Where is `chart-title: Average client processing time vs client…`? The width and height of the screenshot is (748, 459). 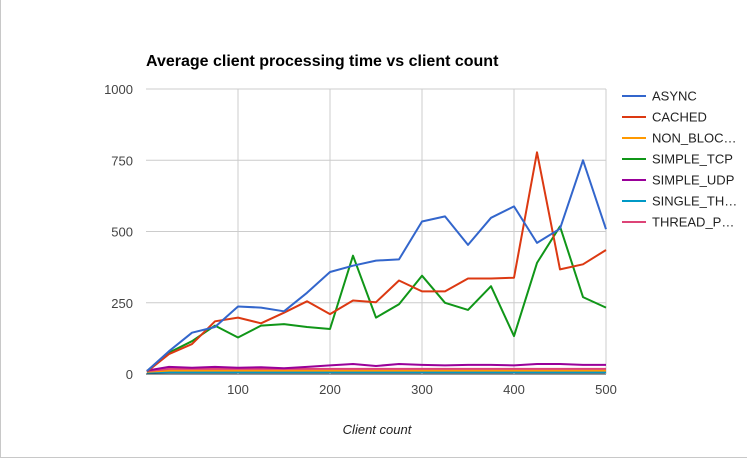 chart-title: Average client processing time vs client… is located at coordinates (322, 61).